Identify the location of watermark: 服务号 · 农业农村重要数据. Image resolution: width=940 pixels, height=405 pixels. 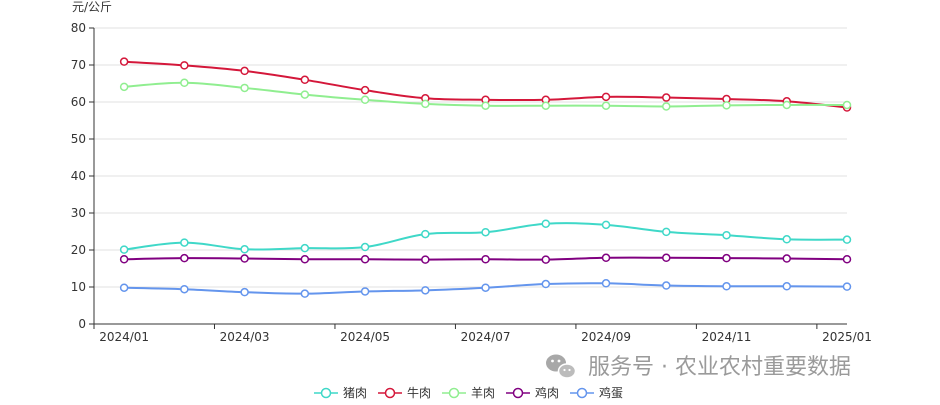
(698, 367).